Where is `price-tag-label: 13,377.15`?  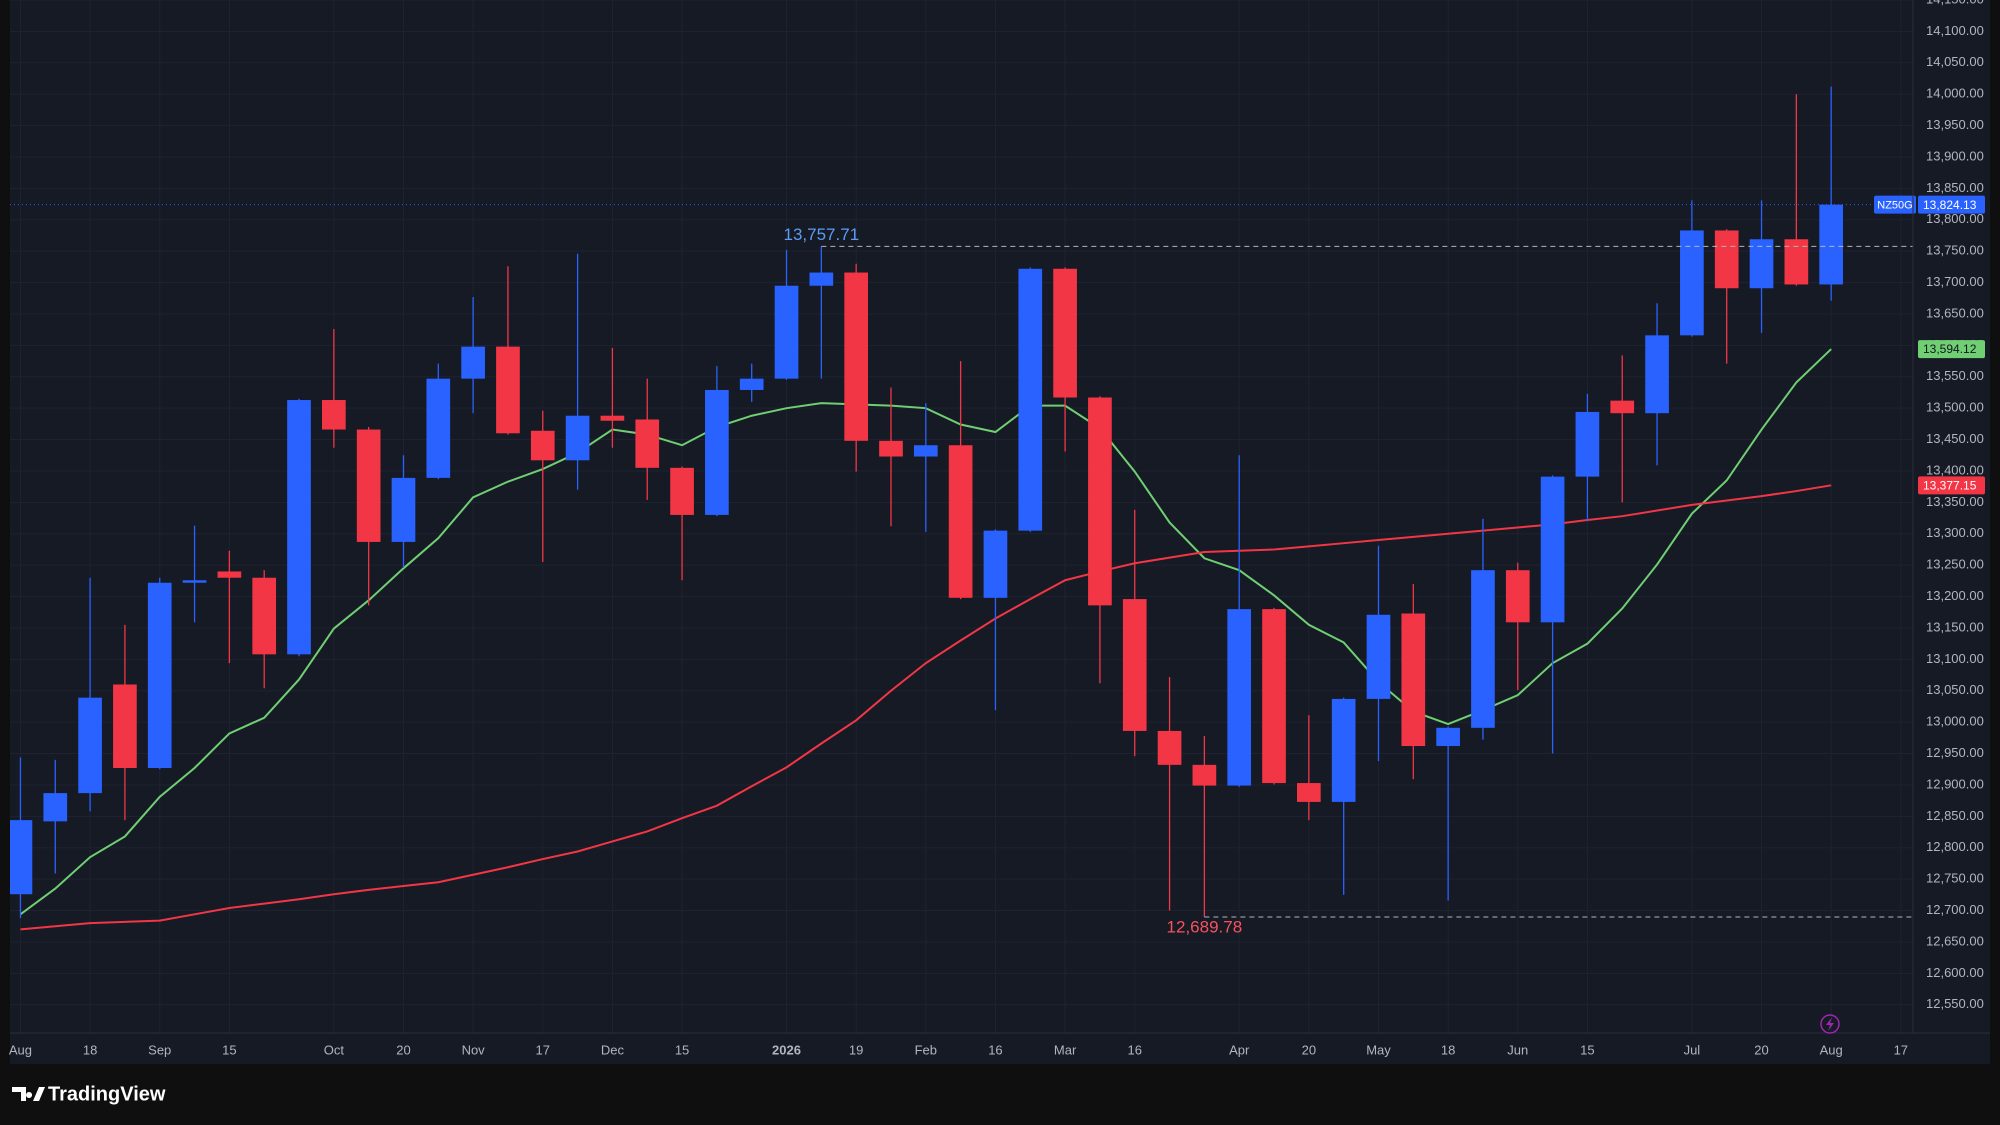 price-tag-label: 13,377.15 is located at coordinates (1950, 485).